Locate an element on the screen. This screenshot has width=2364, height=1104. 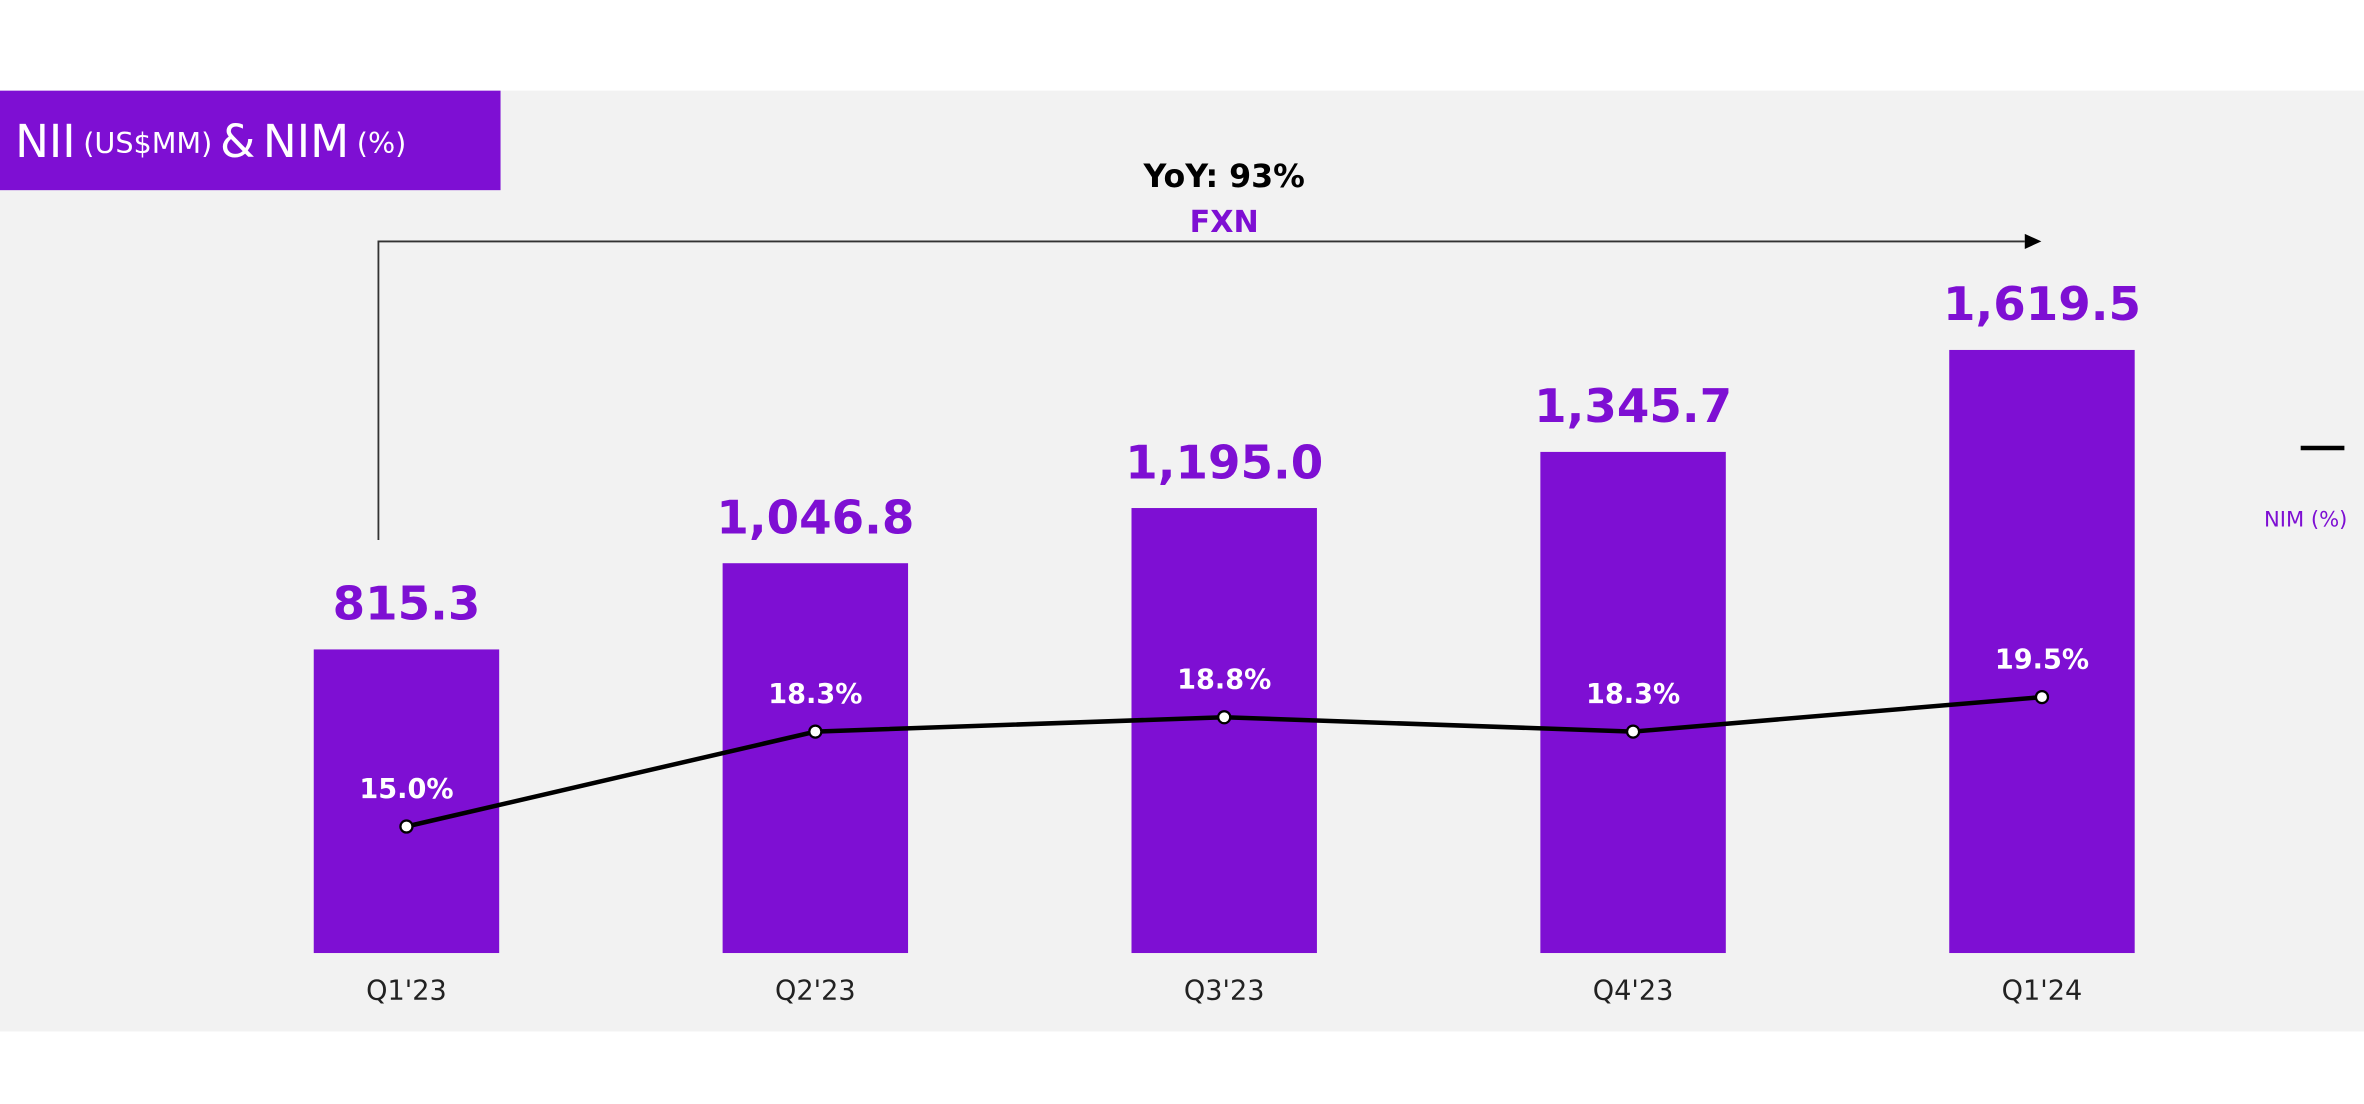
annotation: YoY: 93% is located at coordinates (1224, 177).